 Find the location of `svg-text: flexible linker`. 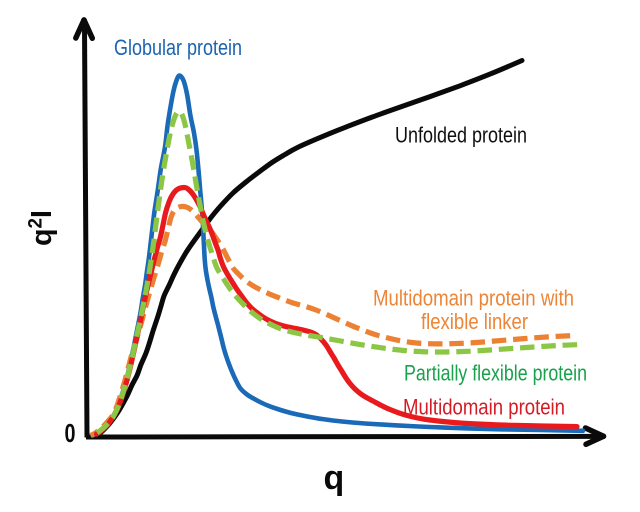

svg-text: flexible linker is located at coordinates (474, 321).